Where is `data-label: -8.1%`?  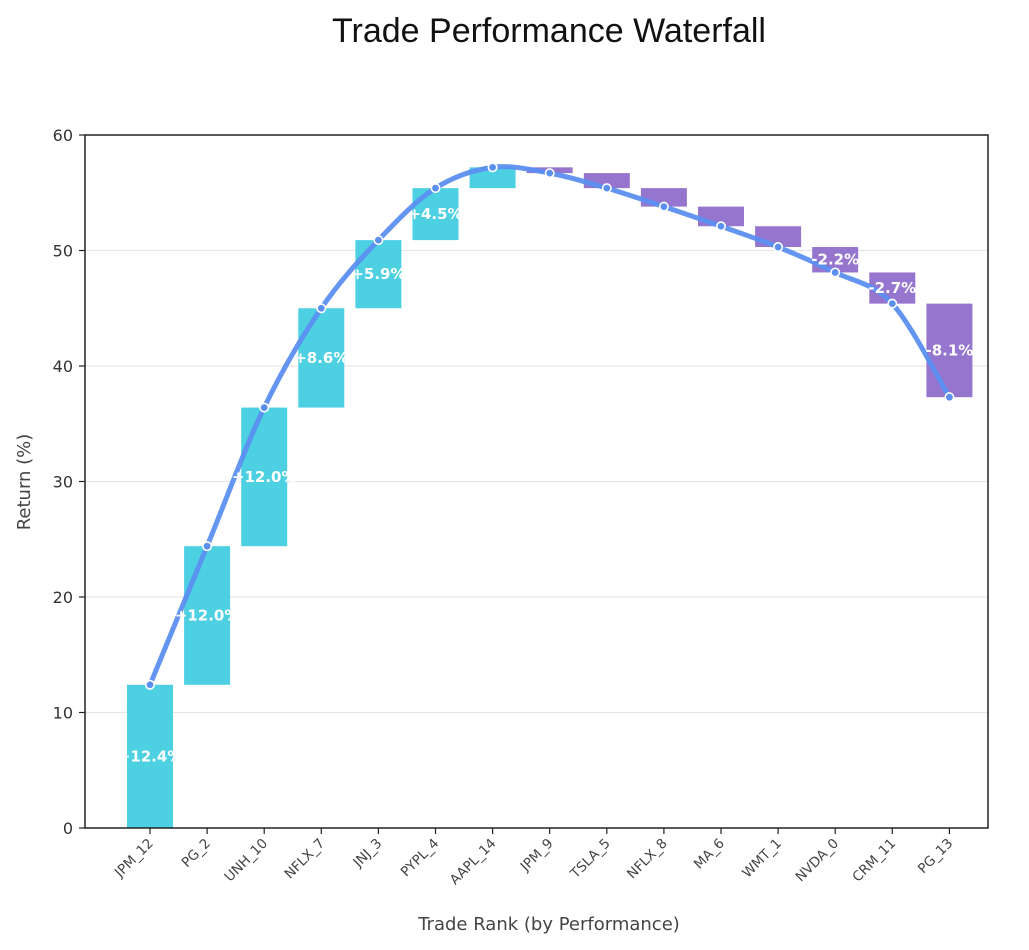
data-label: -8.1% is located at coordinates (949, 350).